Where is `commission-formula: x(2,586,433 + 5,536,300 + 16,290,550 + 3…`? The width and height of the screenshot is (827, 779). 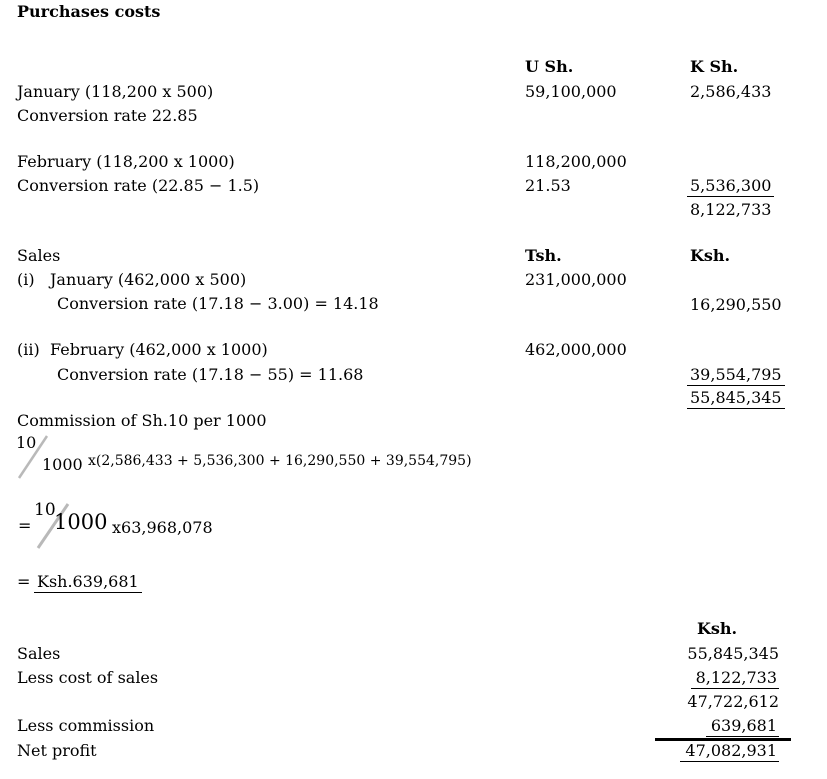
commission-formula: x(2,586,433 + 5,536,300 + 16,290,550 + 3… is located at coordinates (280, 461).